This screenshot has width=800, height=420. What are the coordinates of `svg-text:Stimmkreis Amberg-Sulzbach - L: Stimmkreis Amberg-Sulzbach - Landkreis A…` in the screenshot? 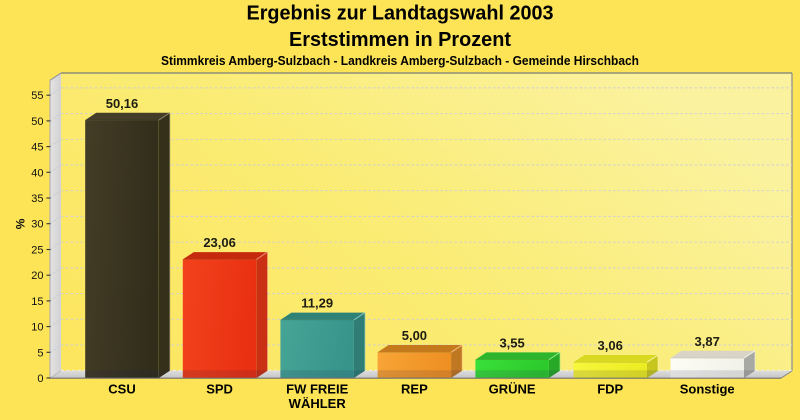 It's located at (400, 61).